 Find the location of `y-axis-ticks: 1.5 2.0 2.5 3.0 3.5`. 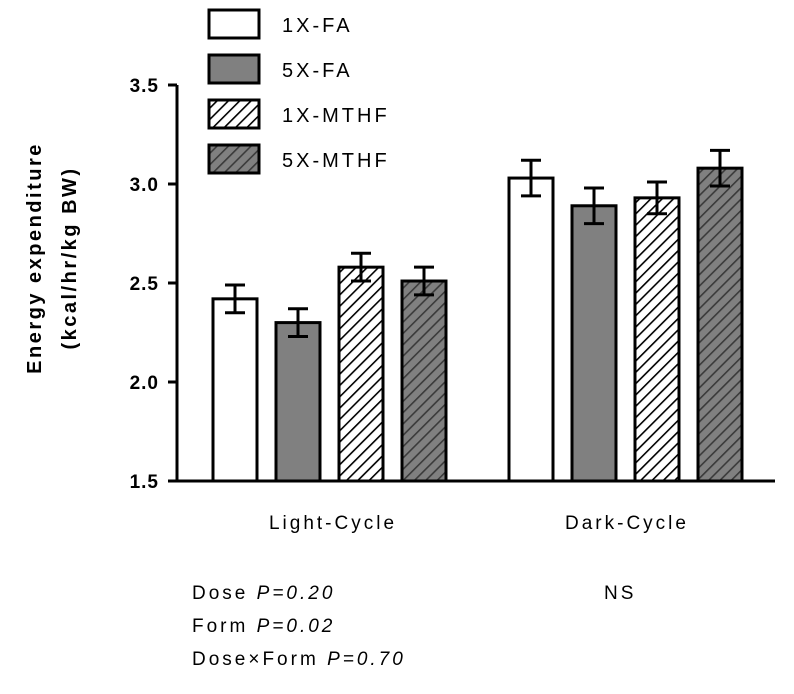

y-axis-ticks: 1.5 2.0 2.5 3.0 3.5 is located at coordinates (153, 284).